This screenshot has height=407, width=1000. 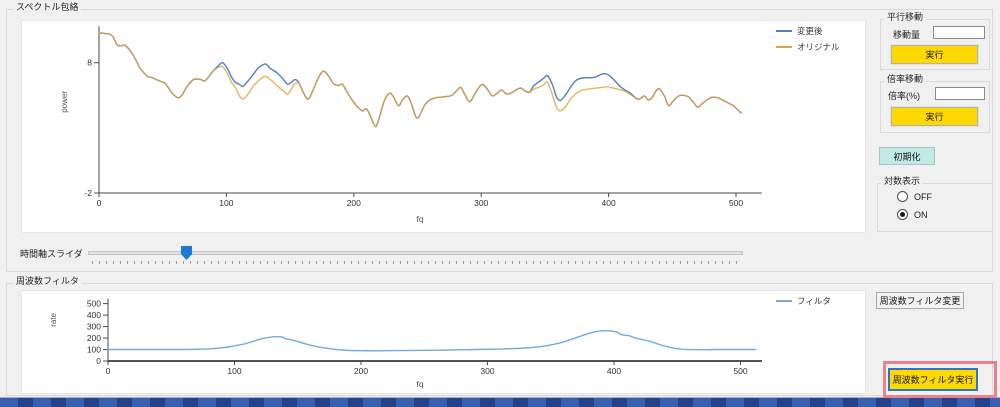 I want to click on legend-item-filter: フィルタ, so click(x=803, y=301).